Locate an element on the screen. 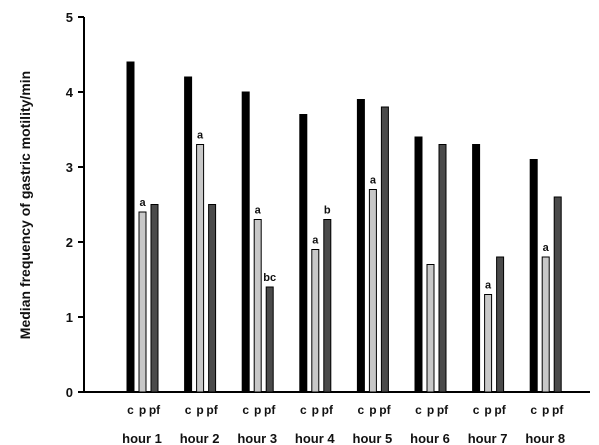 The width and height of the screenshot is (599, 445). significance-annotation: b is located at coordinates (327, 211).